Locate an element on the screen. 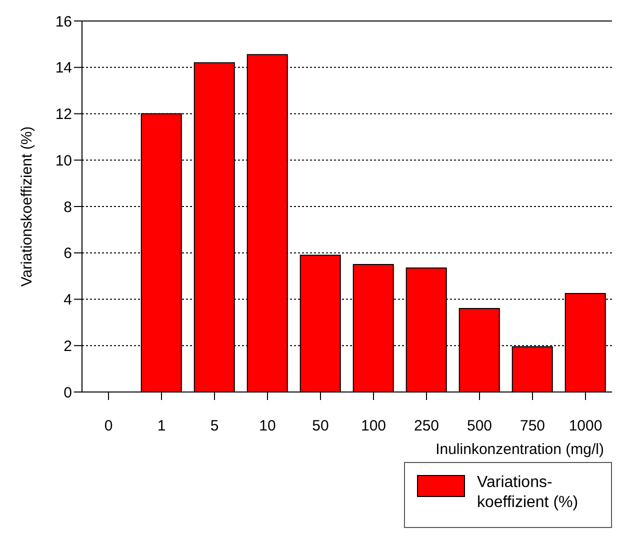 Image resolution: width=624 pixels, height=536 pixels. x-tick-label: 5 is located at coordinates (214, 426).